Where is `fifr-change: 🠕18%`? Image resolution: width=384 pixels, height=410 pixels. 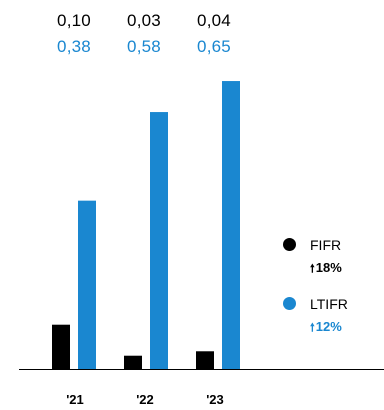
fifr-change: 🠕18% is located at coordinates (326, 268).